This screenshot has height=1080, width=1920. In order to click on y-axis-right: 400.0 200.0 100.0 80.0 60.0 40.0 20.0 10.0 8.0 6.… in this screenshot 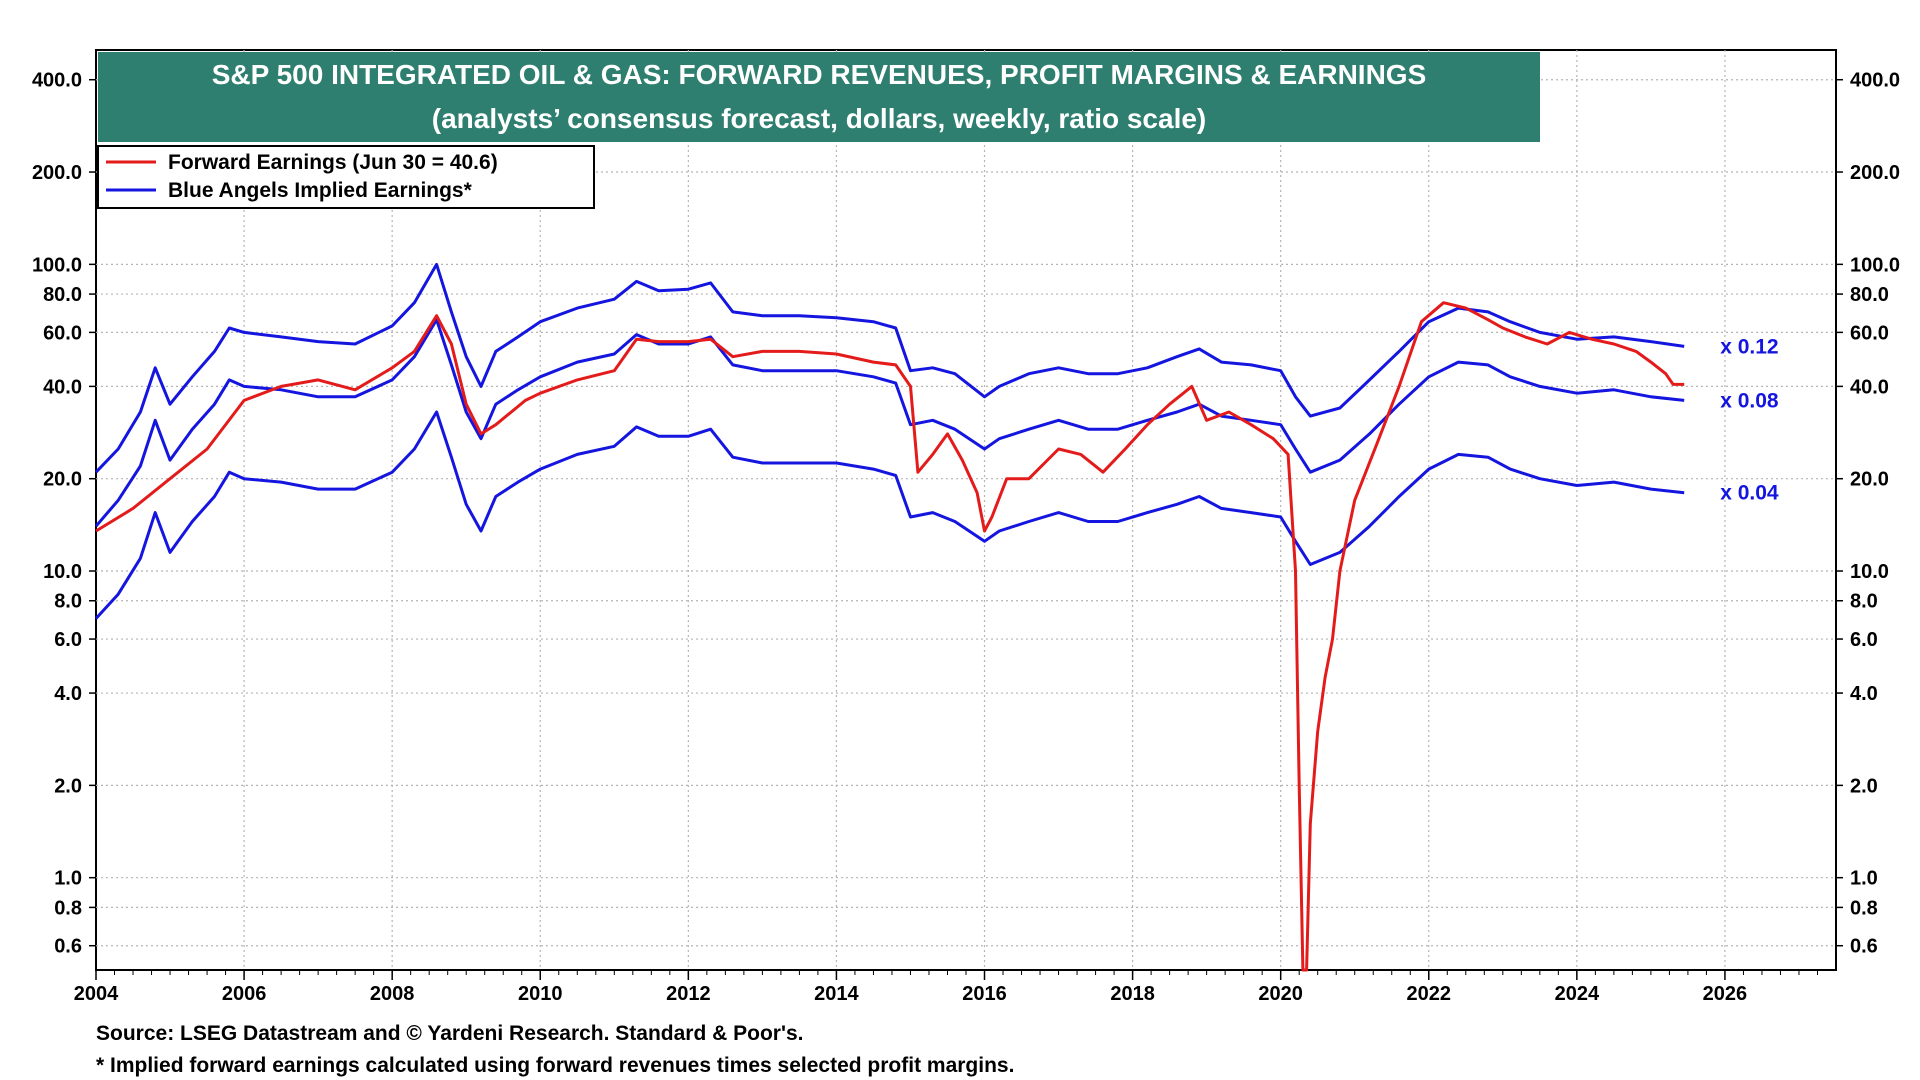, I will do `click(1868, 514)`.